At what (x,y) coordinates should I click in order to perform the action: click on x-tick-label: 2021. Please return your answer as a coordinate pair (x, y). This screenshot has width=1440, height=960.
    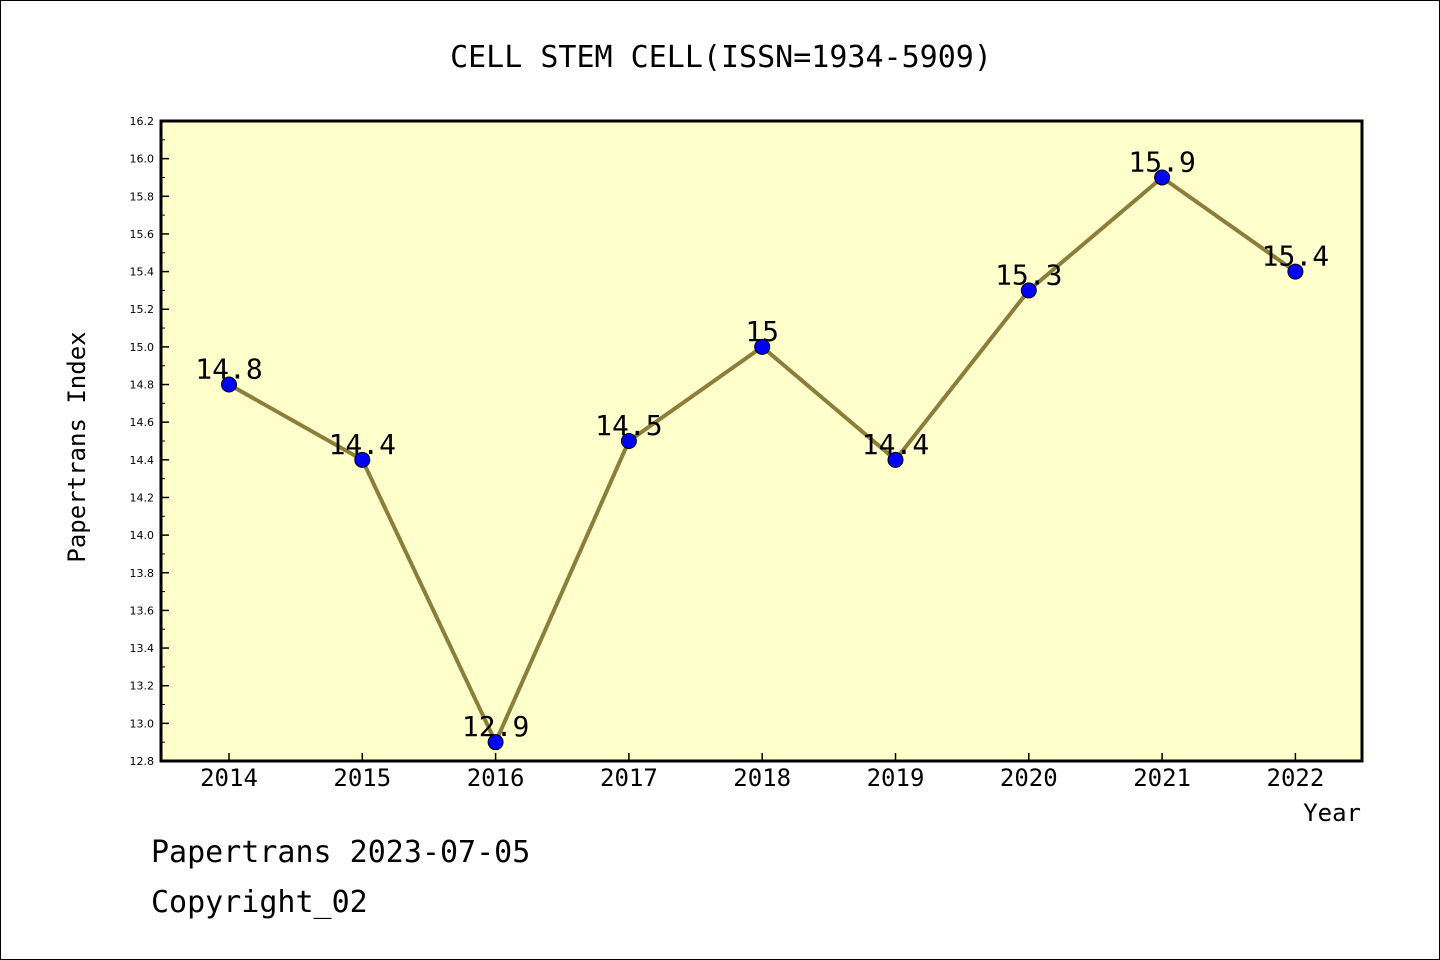
    Looking at the image, I should click on (1162, 778).